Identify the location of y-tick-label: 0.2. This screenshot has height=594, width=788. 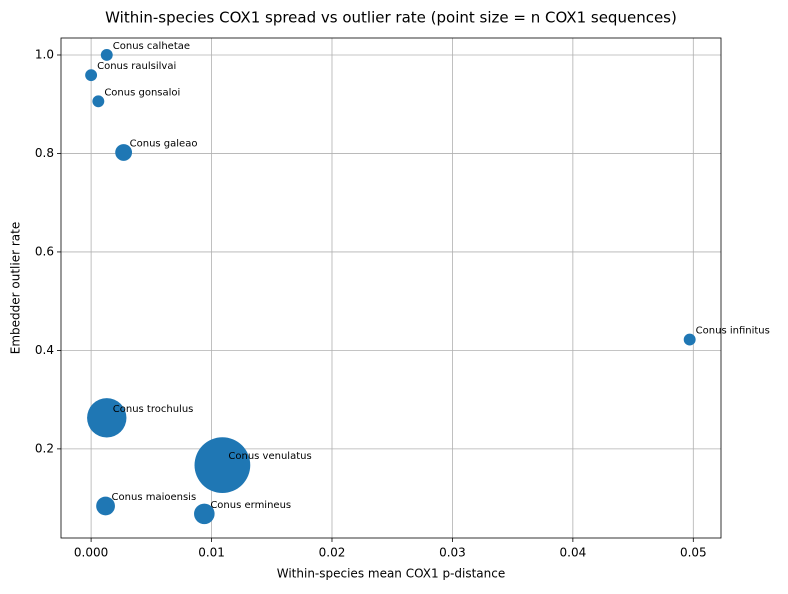
(44, 448).